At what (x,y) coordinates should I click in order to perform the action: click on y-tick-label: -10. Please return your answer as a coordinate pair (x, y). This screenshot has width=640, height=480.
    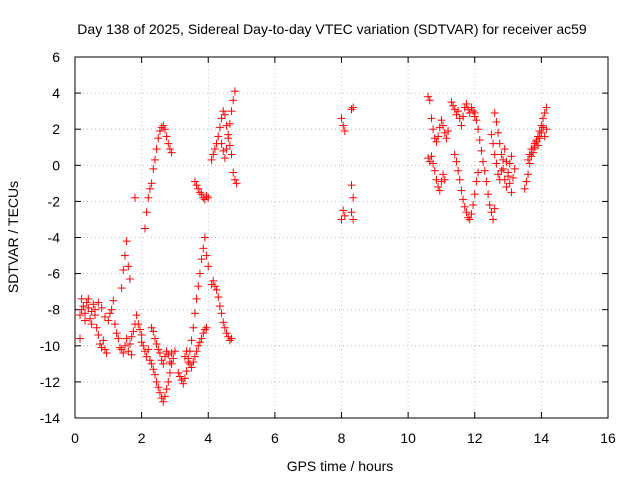
    Looking at the image, I should click on (50, 346).